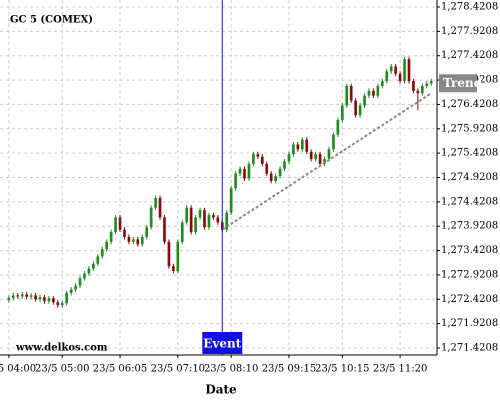 This screenshot has height=400, width=500. What do you see at coordinates (469, 201) in the screenshot?
I see `y-tick-label: 1,274.4208` at bounding box center [469, 201].